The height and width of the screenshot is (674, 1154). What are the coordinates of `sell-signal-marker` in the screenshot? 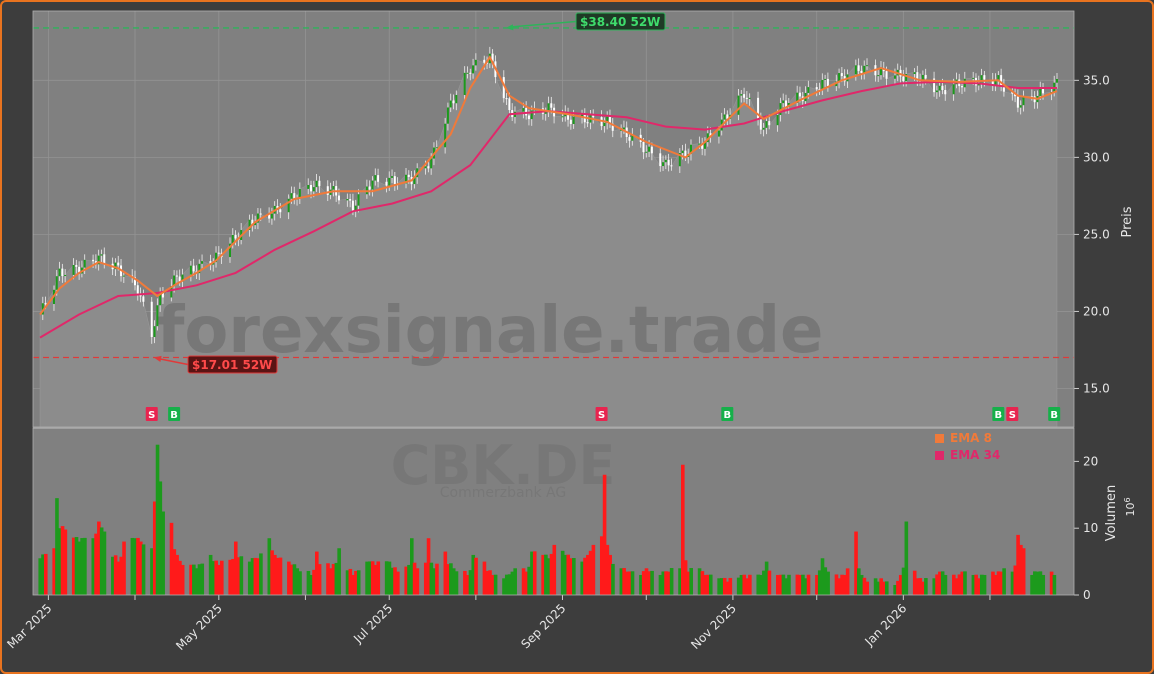 It's located at (151, 414).